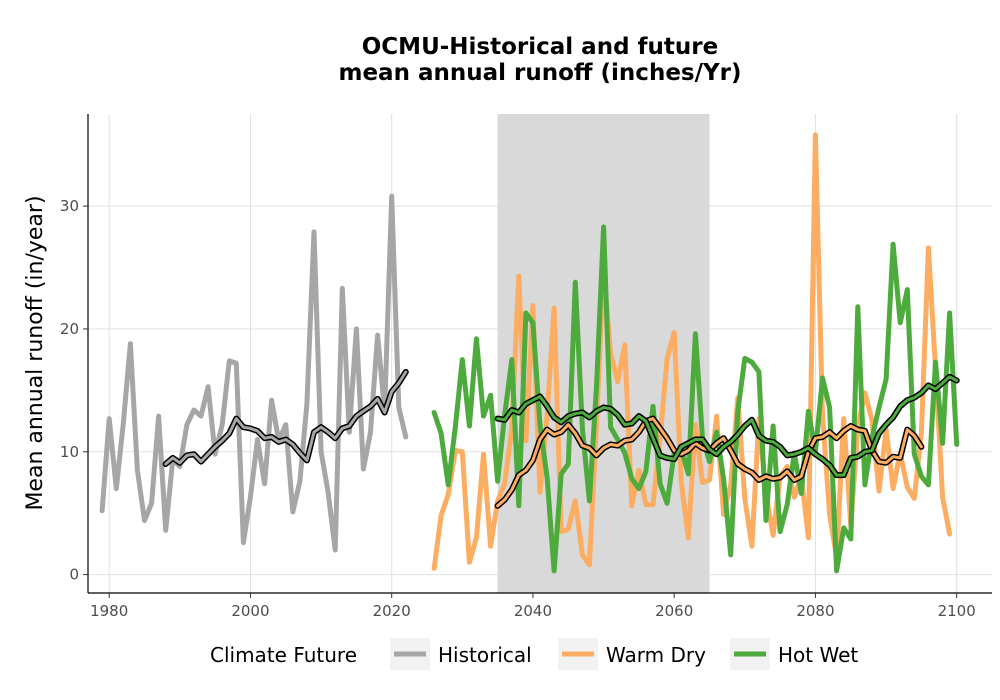 The width and height of the screenshot is (1000, 700). Describe the element at coordinates (656, 655) in the screenshot. I see `legend-label-warm-dry: Warm Dry` at that location.